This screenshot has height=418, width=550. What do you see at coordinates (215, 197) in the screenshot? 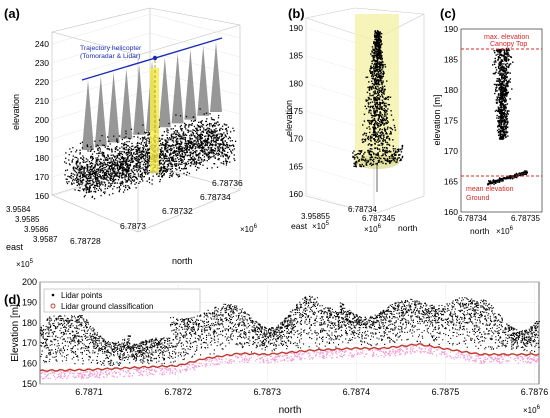
I see `panel-a-north-tick: 6.78734` at bounding box center [215, 197].